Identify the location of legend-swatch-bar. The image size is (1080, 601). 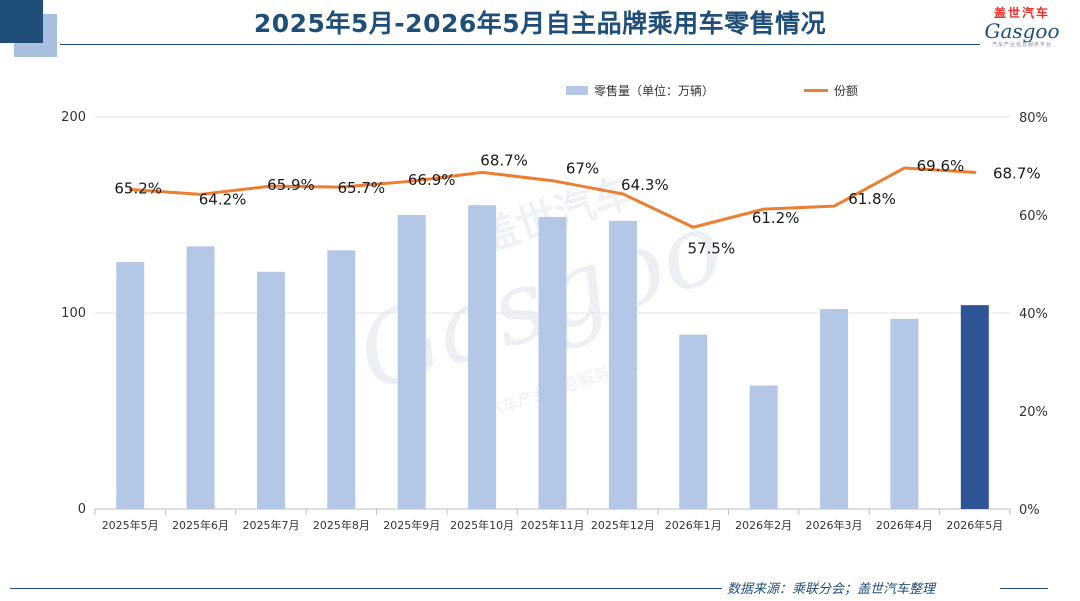
(577, 90).